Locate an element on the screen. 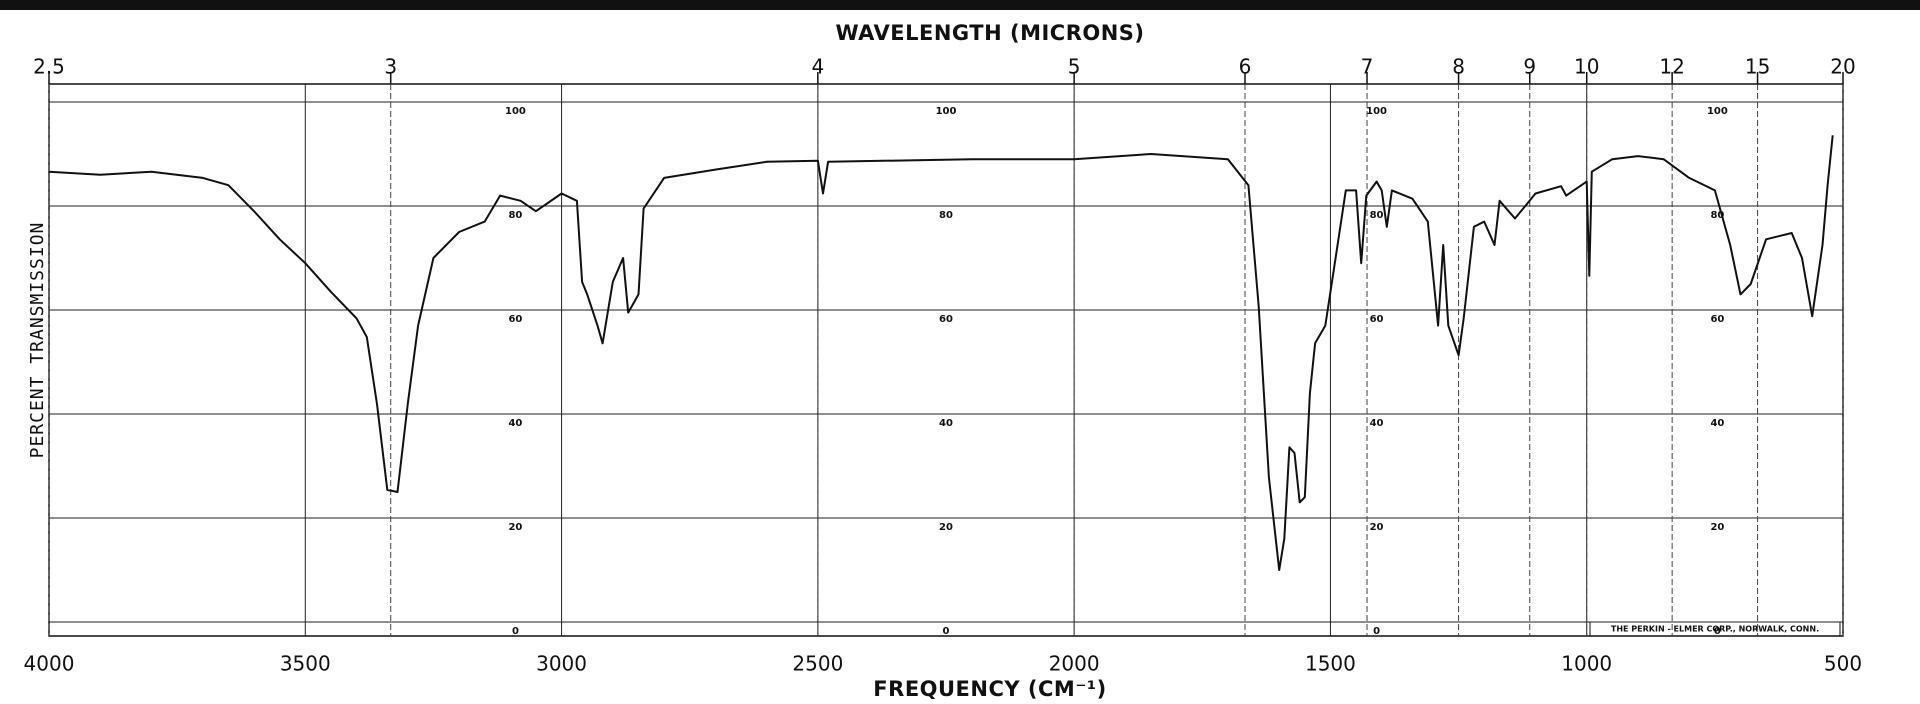  x-tick-label: 3500 is located at coordinates (305, 664).